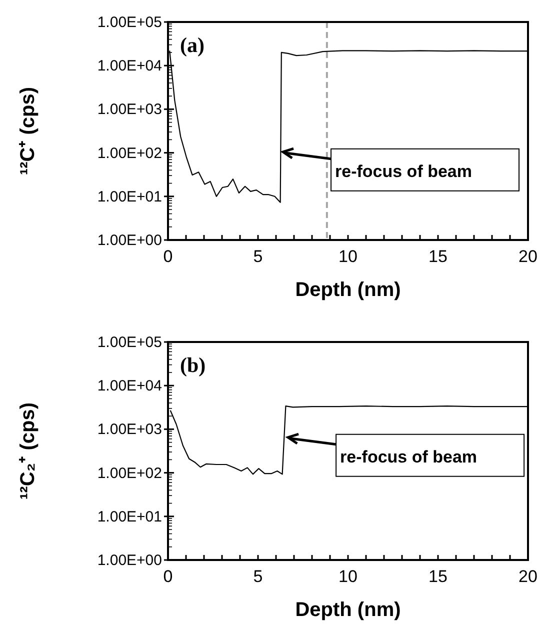 The width and height of the screenshot is (543, 636). Describe the element at coordinates (193, 365) in the screenshot. I see `text: (b)` at that location.